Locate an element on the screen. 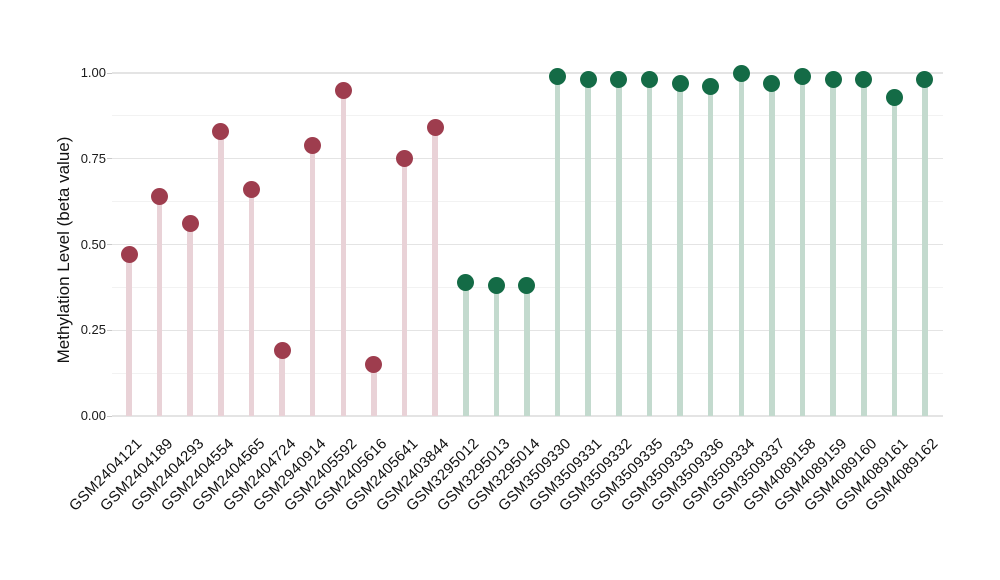  y-tick-label: 0.75 is located at coordinates (93, 158).